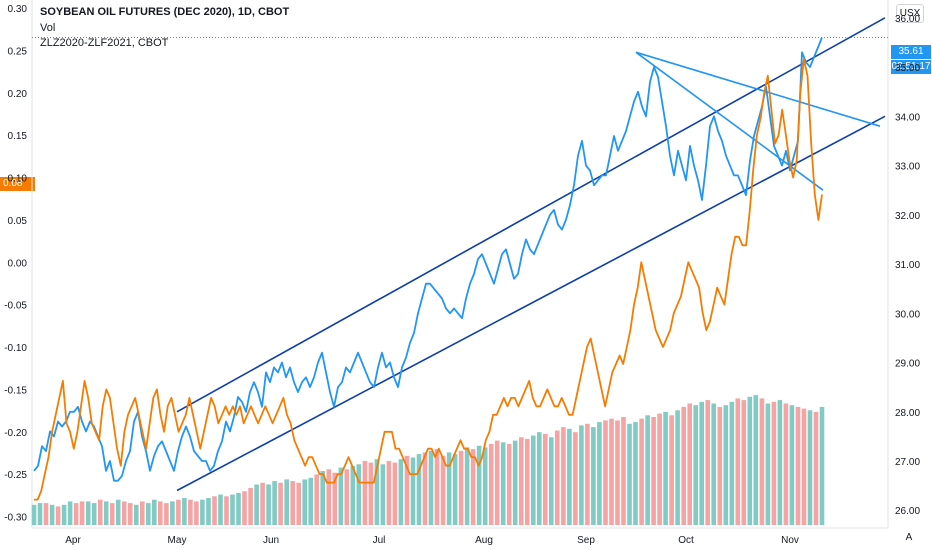  Describe the element at coordinates (104, 43) in the screenshot. I see `legend-spread-symbol: ZLZ2020-ZLF2021, CBOT` at that location.